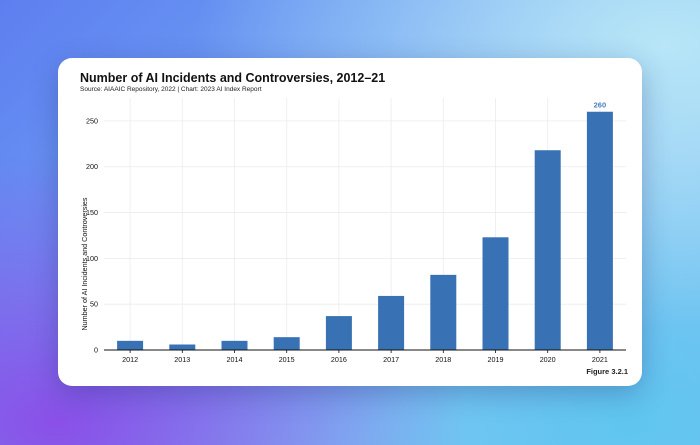  Describe the element at coordinates (96, 350) in the screenshot. I see `y-tick-label: 0` at that location.